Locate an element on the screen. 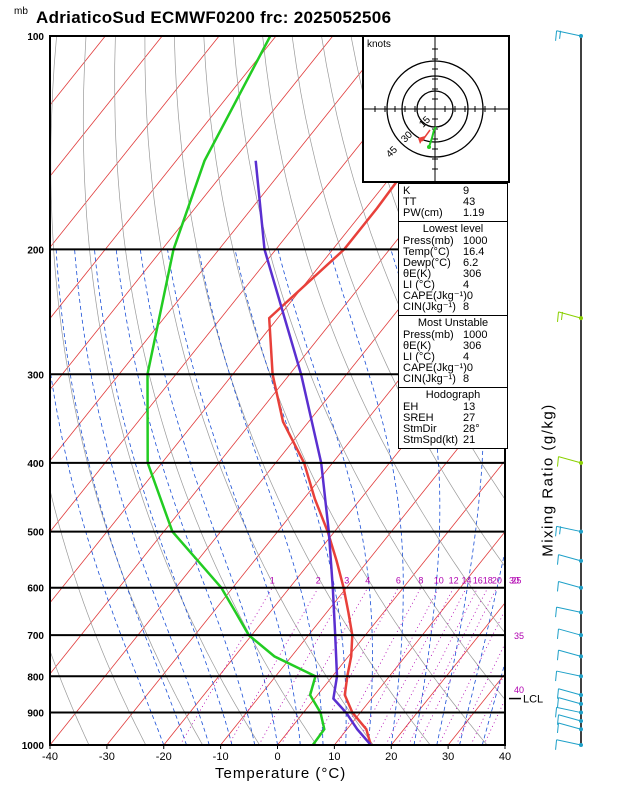 This screenshot has width=618, height=800. x-tick-label: 30 is located at coordinates (448, 757).